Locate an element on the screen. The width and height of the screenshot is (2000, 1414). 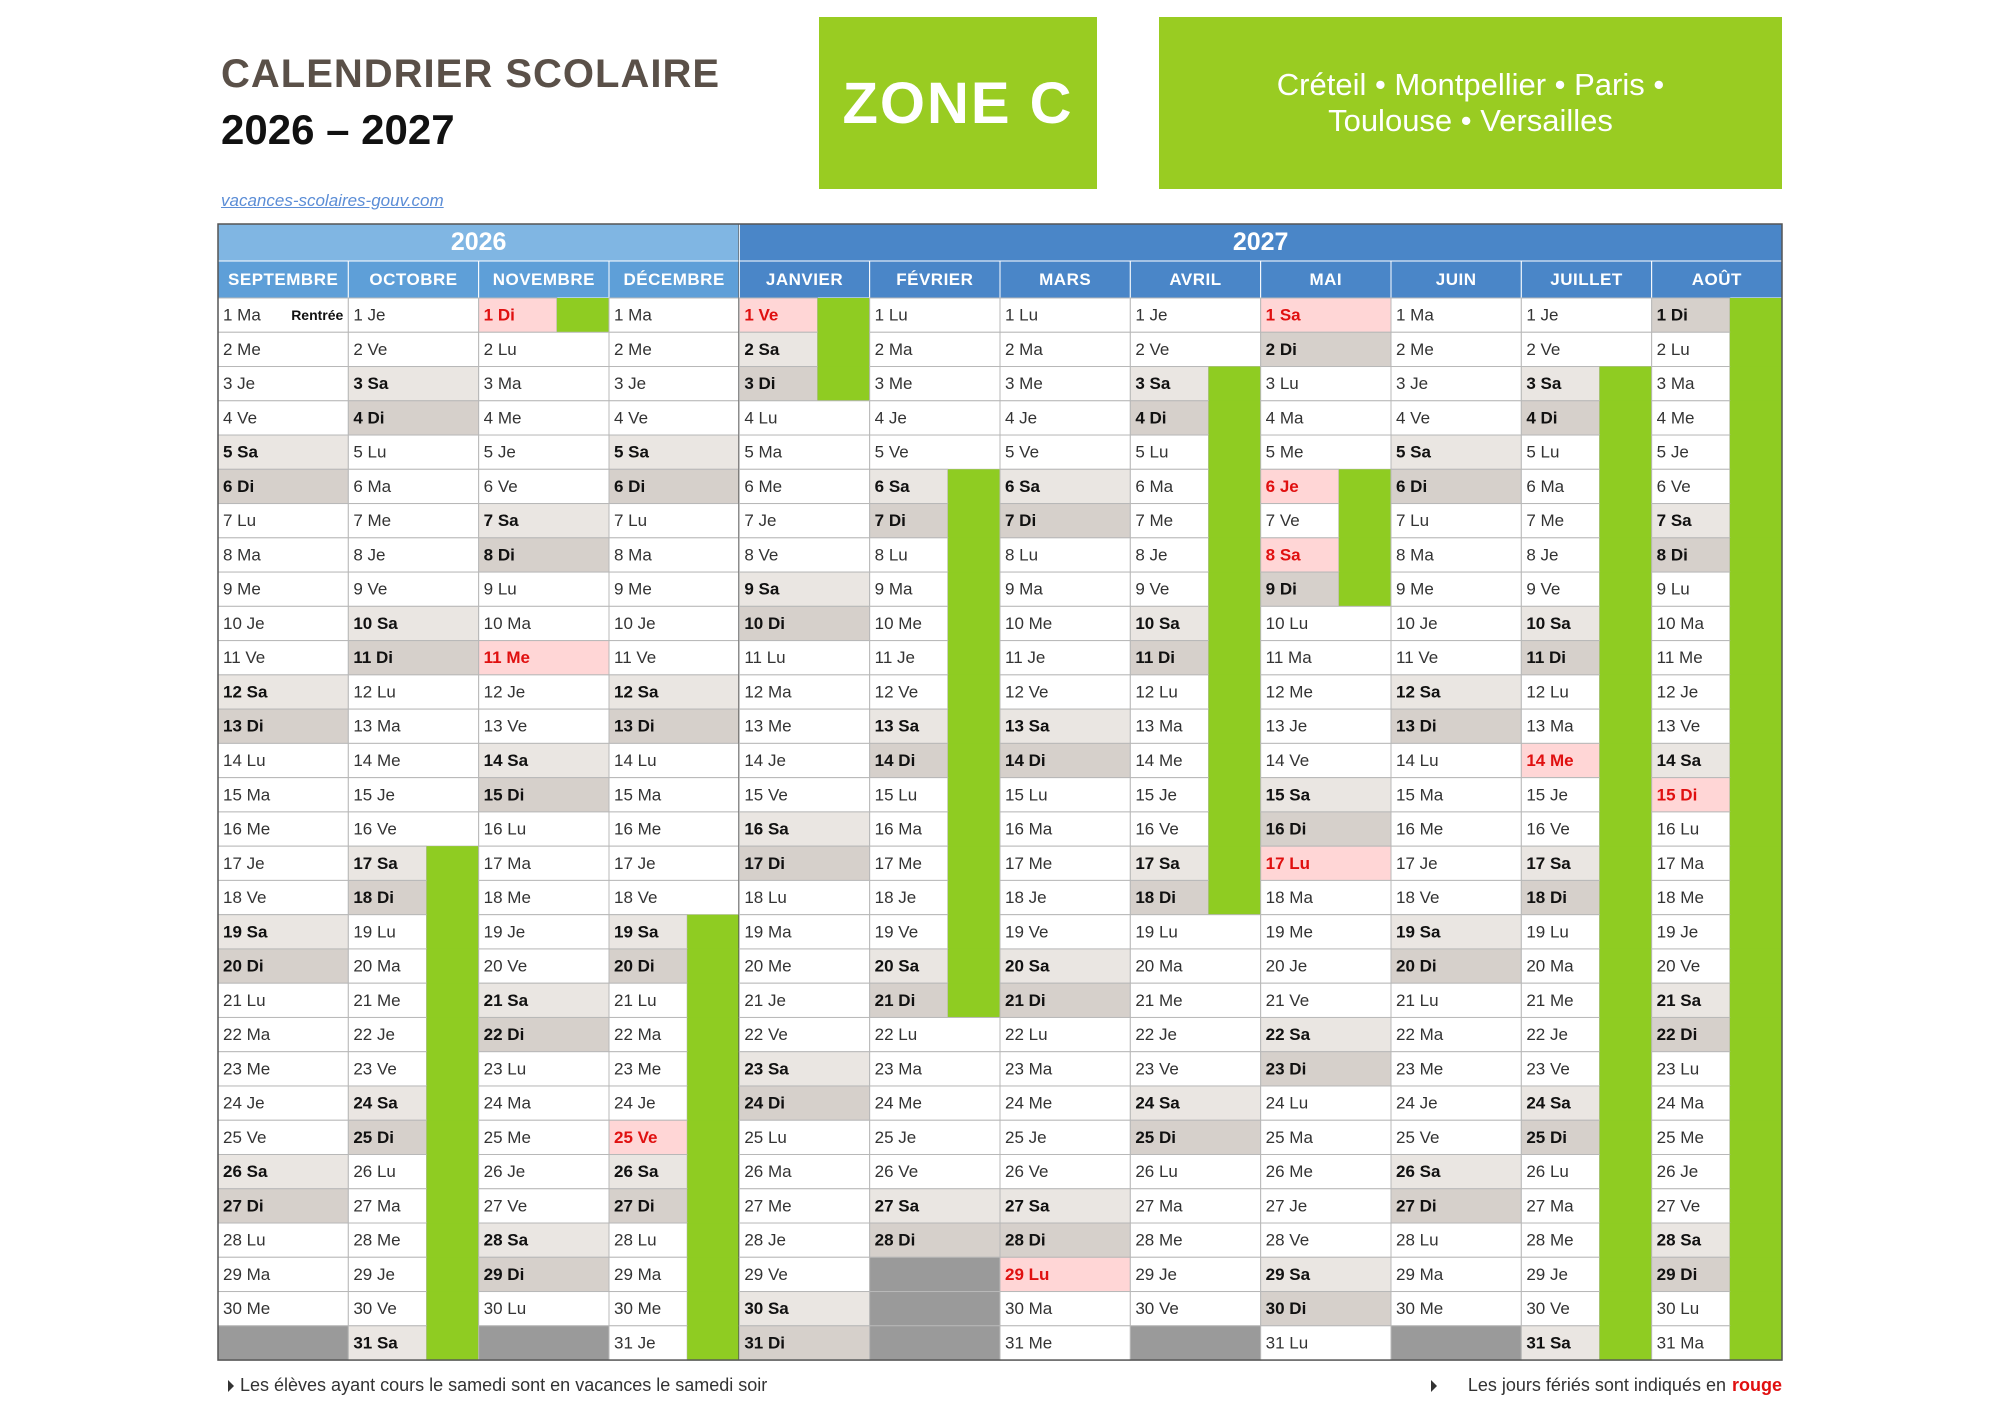
day-label: 30 Me is located at coordinates (1419, 1308).